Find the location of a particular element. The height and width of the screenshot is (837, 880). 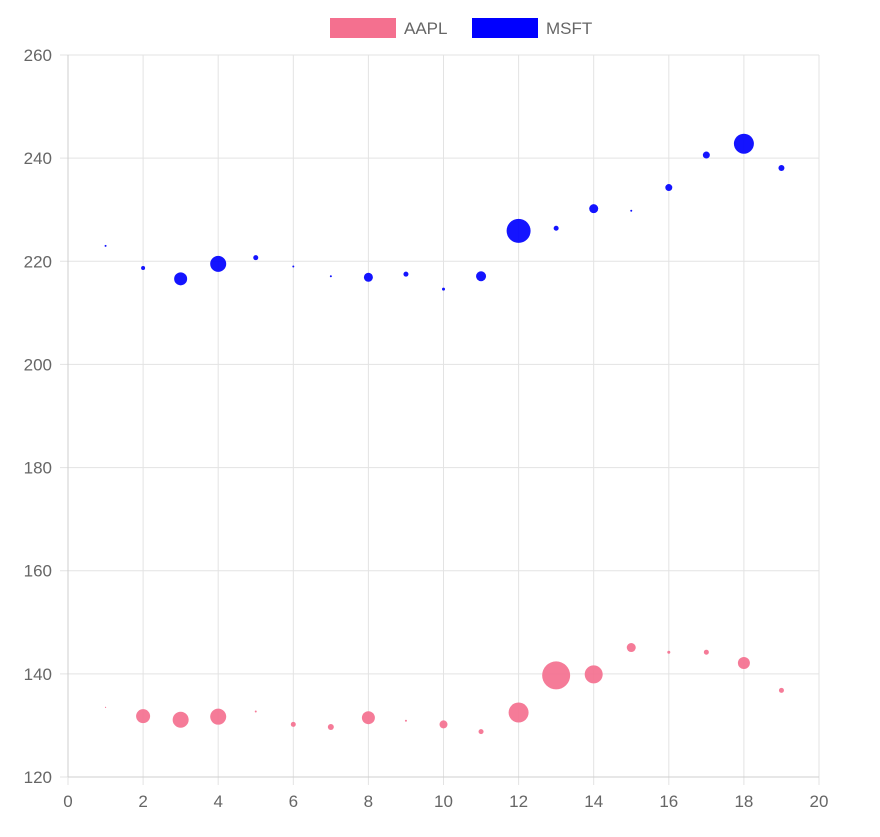

y-tick-label: 160 is located at coordinates (38, 571).